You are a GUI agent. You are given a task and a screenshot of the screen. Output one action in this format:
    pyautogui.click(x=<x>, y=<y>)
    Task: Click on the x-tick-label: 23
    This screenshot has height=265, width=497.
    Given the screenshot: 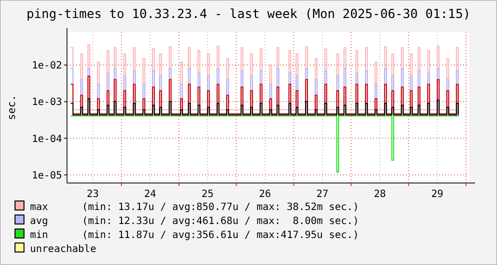 What is the action you would take?
    pyautogui.click(x=92, y=194)
    